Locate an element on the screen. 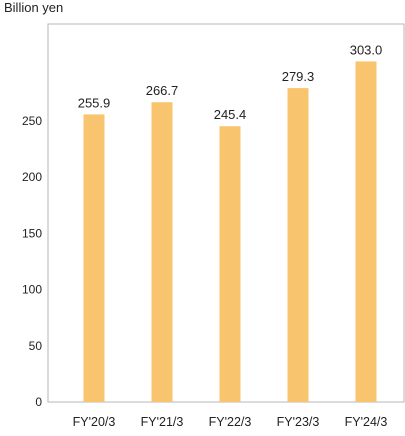 The image size is (405, 436). y-tick-label: 250 is located at coordinates (32, 121).